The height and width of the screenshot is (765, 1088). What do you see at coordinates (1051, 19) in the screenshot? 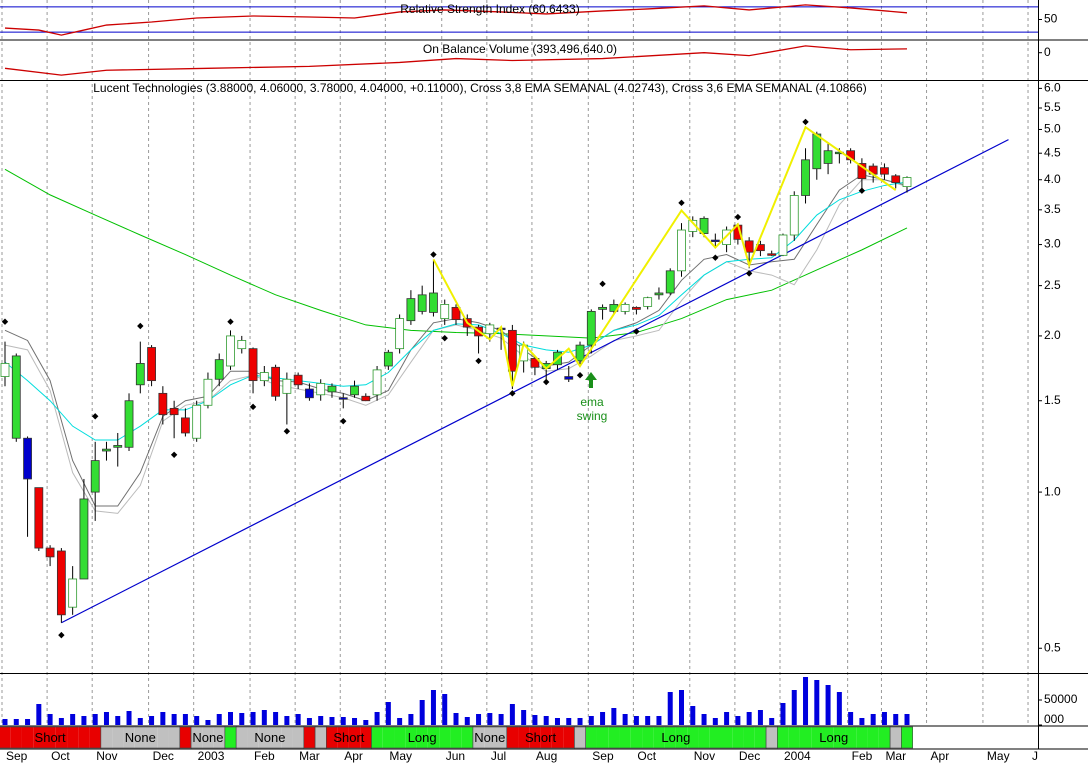
I see `y-tick-label: 50` at bounding box center [1051, 19].